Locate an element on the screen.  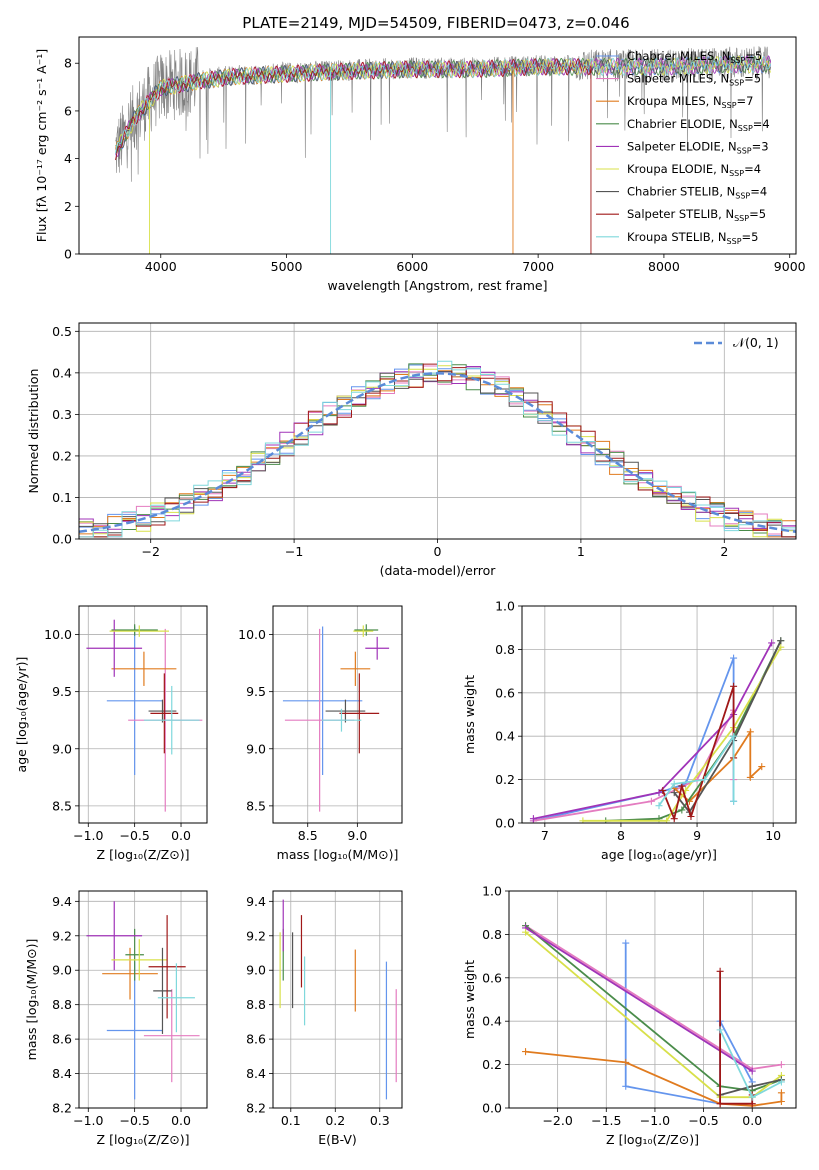
x-axis-label: age [log₁₀(age/yr)] is located at coordinates (659, 854).